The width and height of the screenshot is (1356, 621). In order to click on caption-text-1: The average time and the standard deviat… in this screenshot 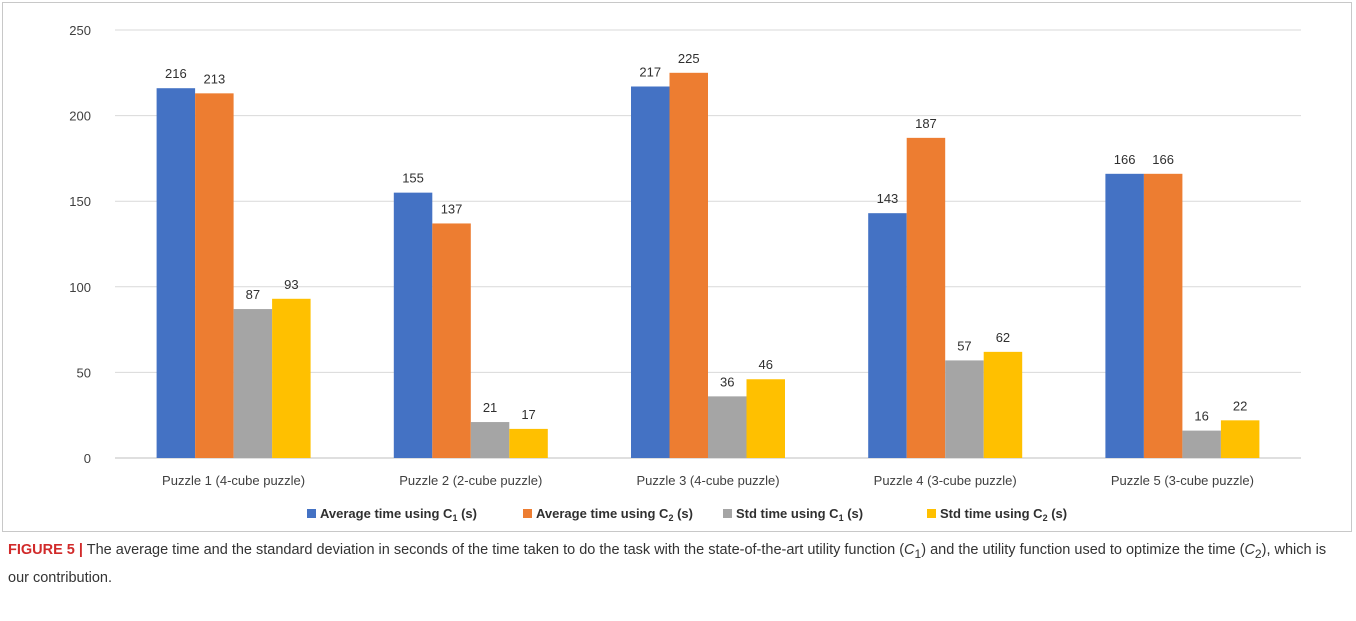, I will do `click(493, 550)`.